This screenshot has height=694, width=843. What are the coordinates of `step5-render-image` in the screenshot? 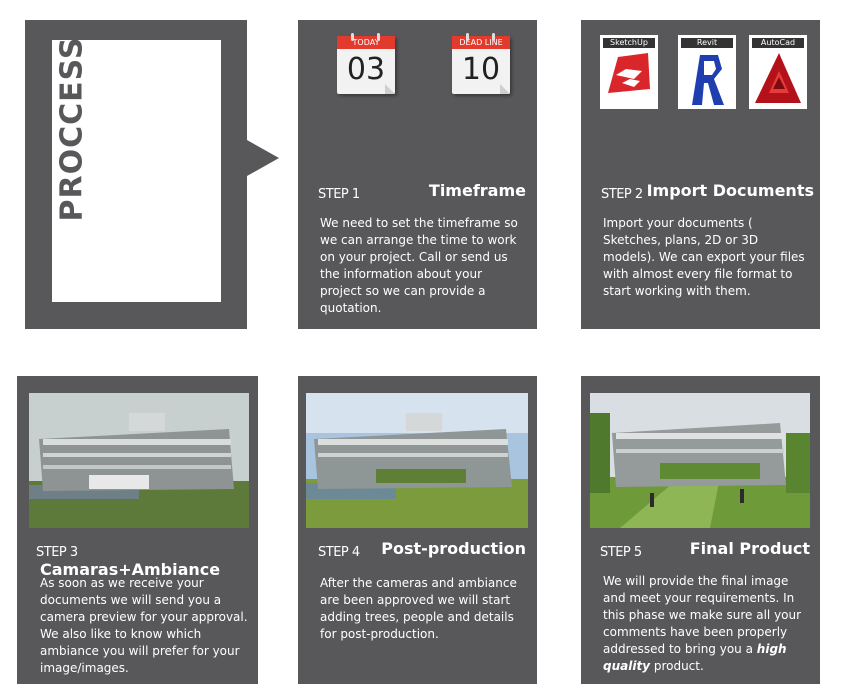 It's located at (700, 460).